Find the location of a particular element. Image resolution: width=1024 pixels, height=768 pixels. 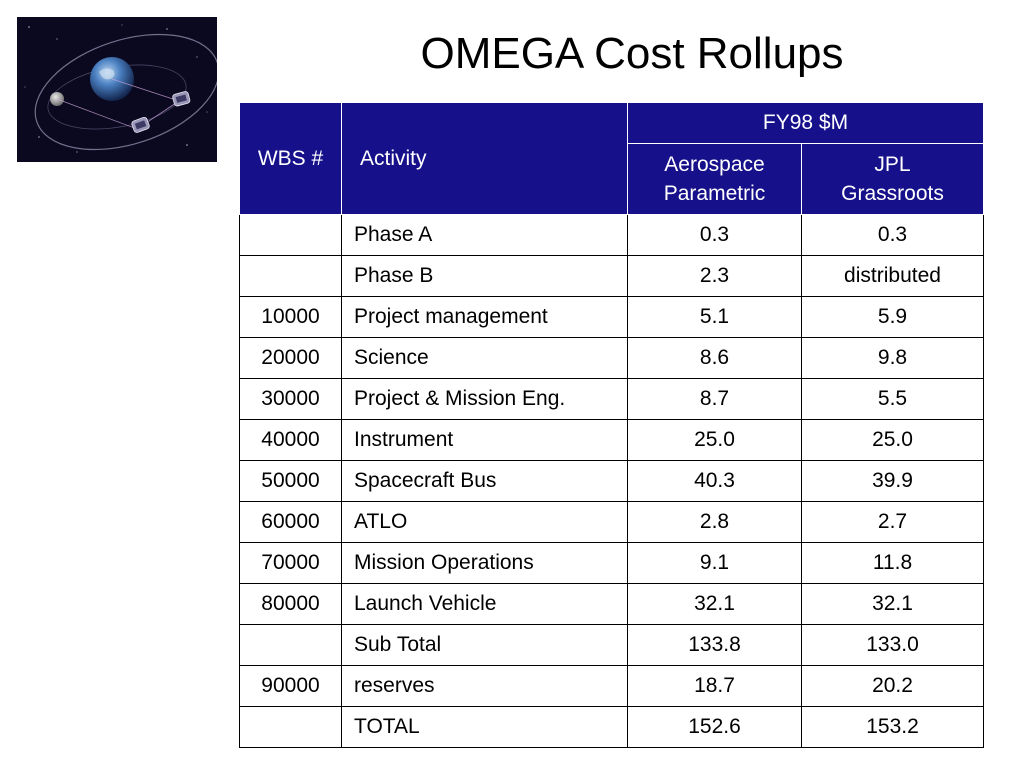

wbs-header: WBS # is located at coordinates (290, 158).